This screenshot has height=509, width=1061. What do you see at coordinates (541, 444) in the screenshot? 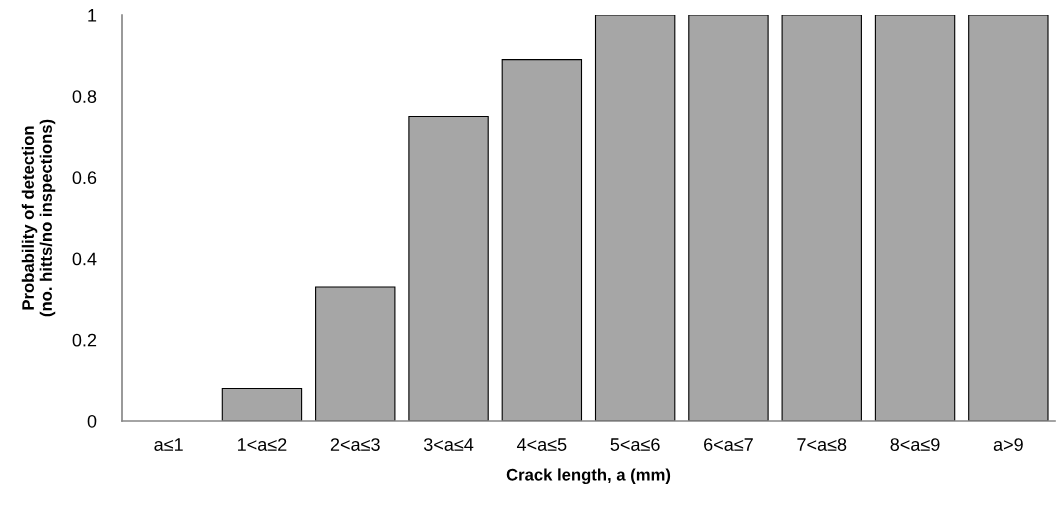
I see `x-tick-label: 4<a≤5` at bounding box center [541, 444].